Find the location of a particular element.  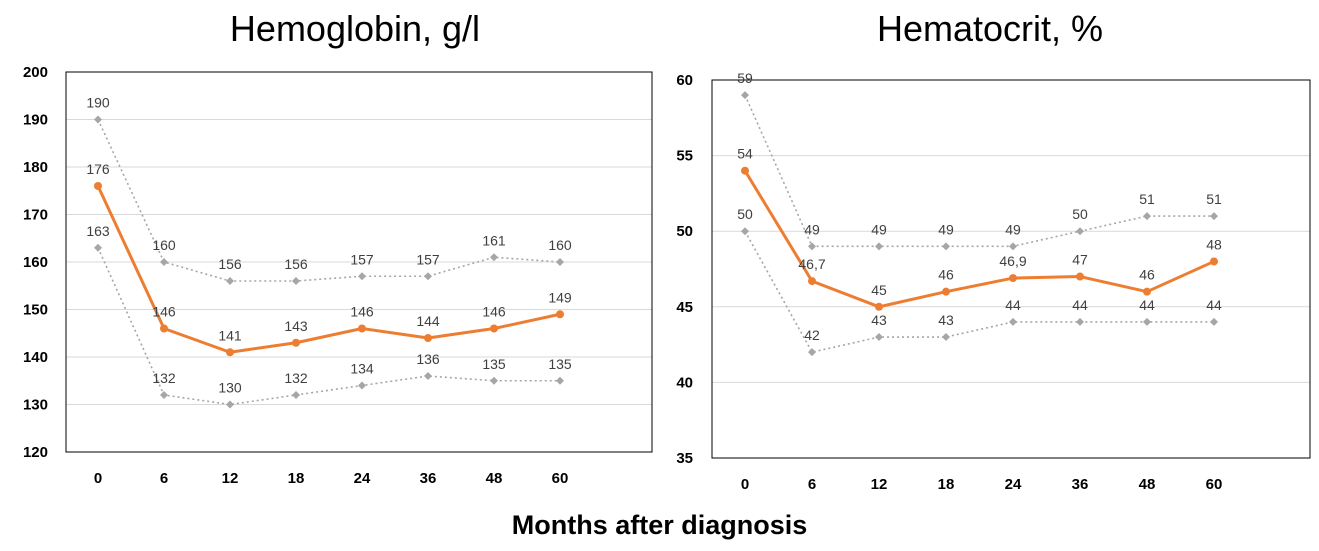

hematocrit-y-tick-label: 60 is located at coordinates (684, 80).